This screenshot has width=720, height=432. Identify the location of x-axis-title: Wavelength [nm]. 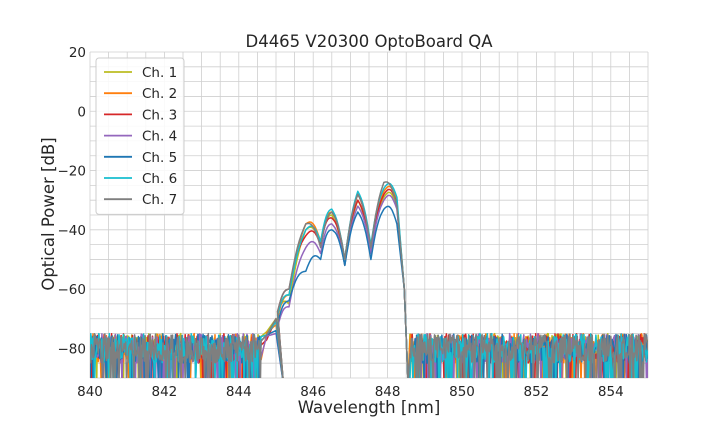
(369, 407).